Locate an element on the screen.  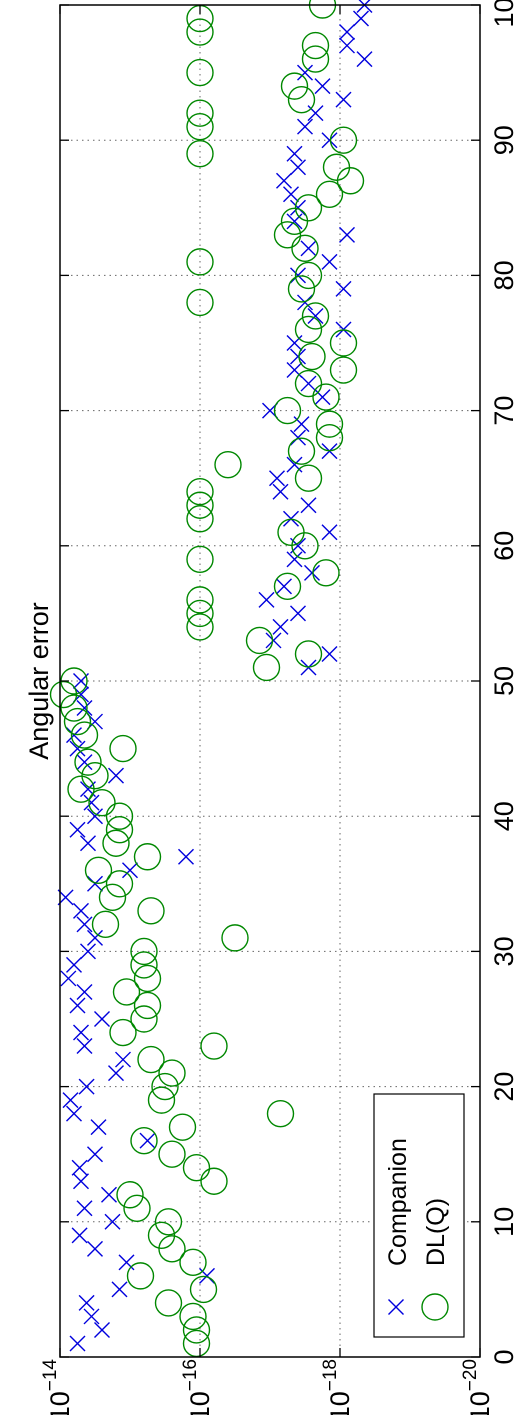
legend-marker-dlq is located at coordinates (435, 1307).